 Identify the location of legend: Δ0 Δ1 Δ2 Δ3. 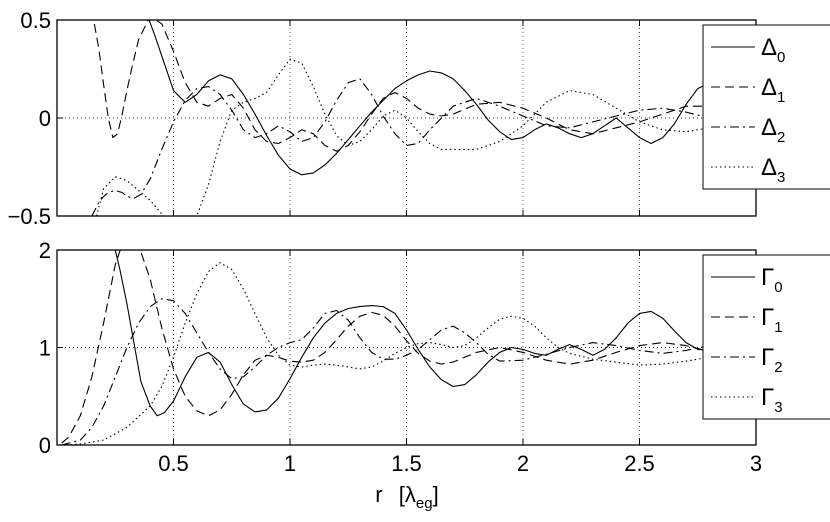
(766, 107).